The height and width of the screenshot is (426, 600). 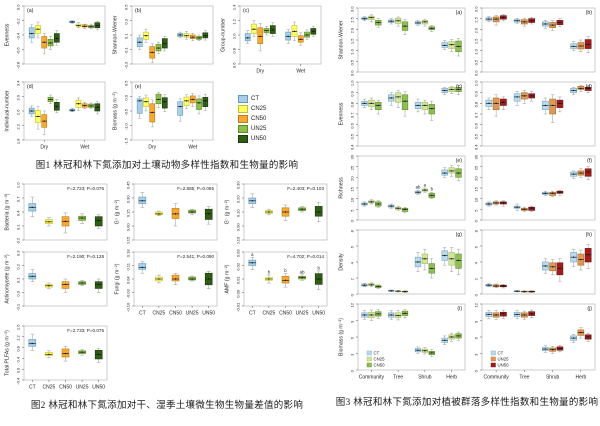 What do you see at coordinates (377, 353) in the screenshot?
I see `legend-label: CT` at bounding box center [377, 353].